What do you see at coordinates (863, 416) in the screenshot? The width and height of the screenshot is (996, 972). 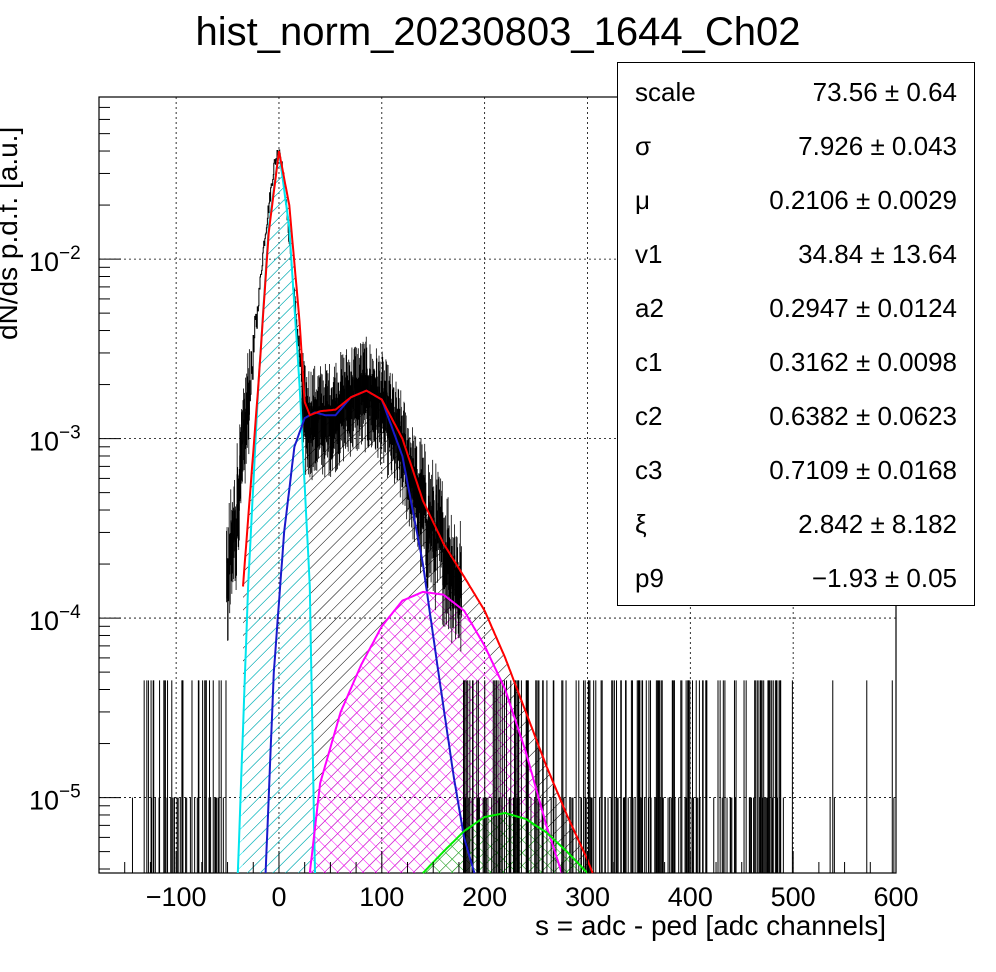 I see `param-value: 0.6382 ± 0.0623` at bounding box center [863, 416].